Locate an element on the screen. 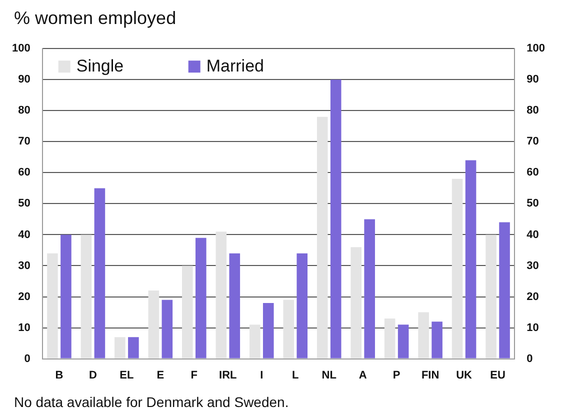  y2-tick-label: 100 is located at coordinates (536, 48).